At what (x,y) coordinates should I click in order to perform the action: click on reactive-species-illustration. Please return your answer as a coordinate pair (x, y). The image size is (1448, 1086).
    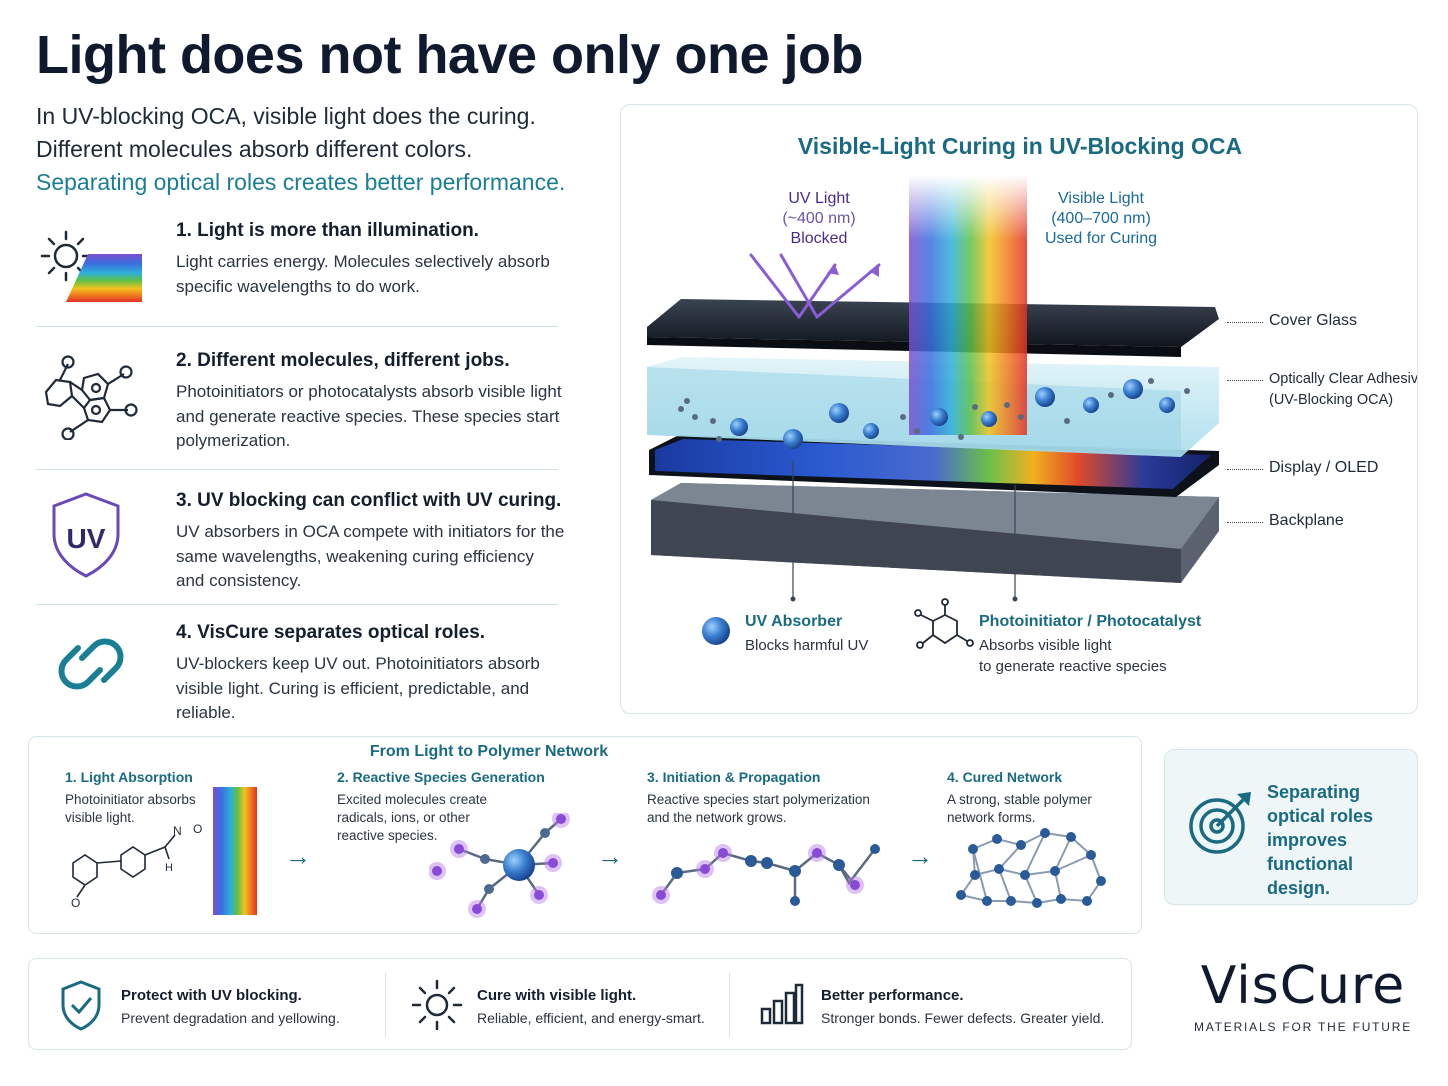
    Looking at the image, I should click on (499, 865).